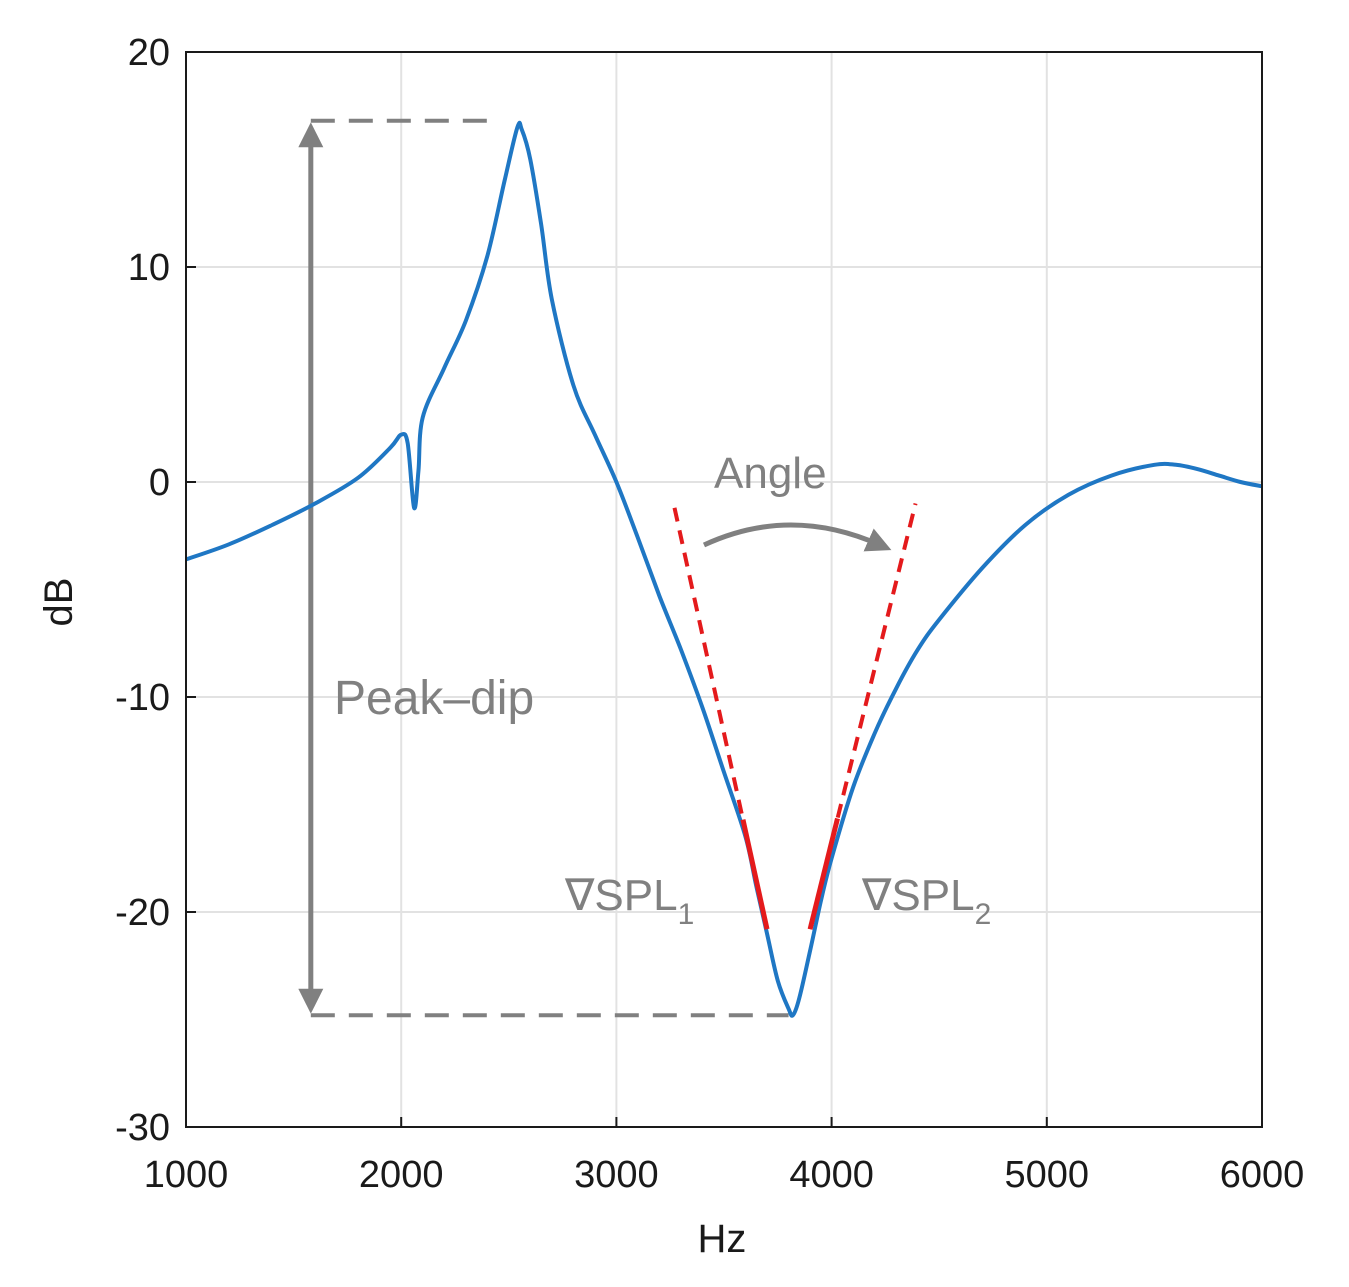  I want to click on x-tick-label: 4000, so click(831, 1175).